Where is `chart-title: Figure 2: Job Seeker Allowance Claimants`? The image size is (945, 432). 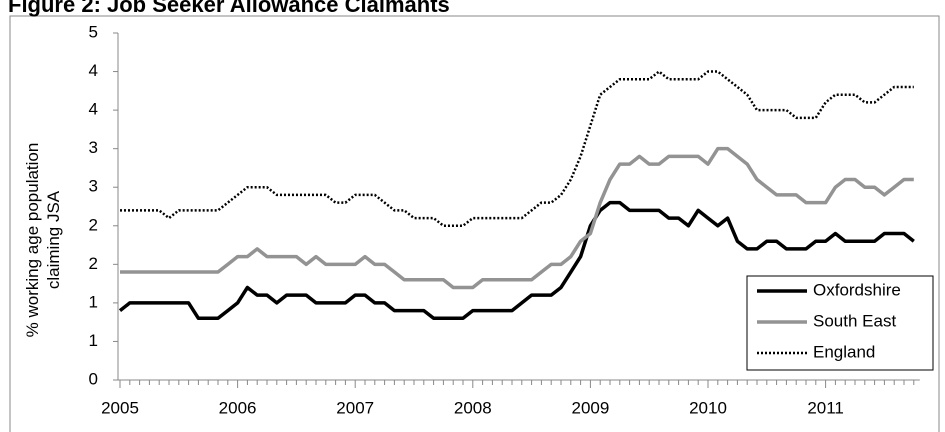 chart-title: Figure 2: Job Seeker Allowance Claimants is located at coordinates (229, 8).